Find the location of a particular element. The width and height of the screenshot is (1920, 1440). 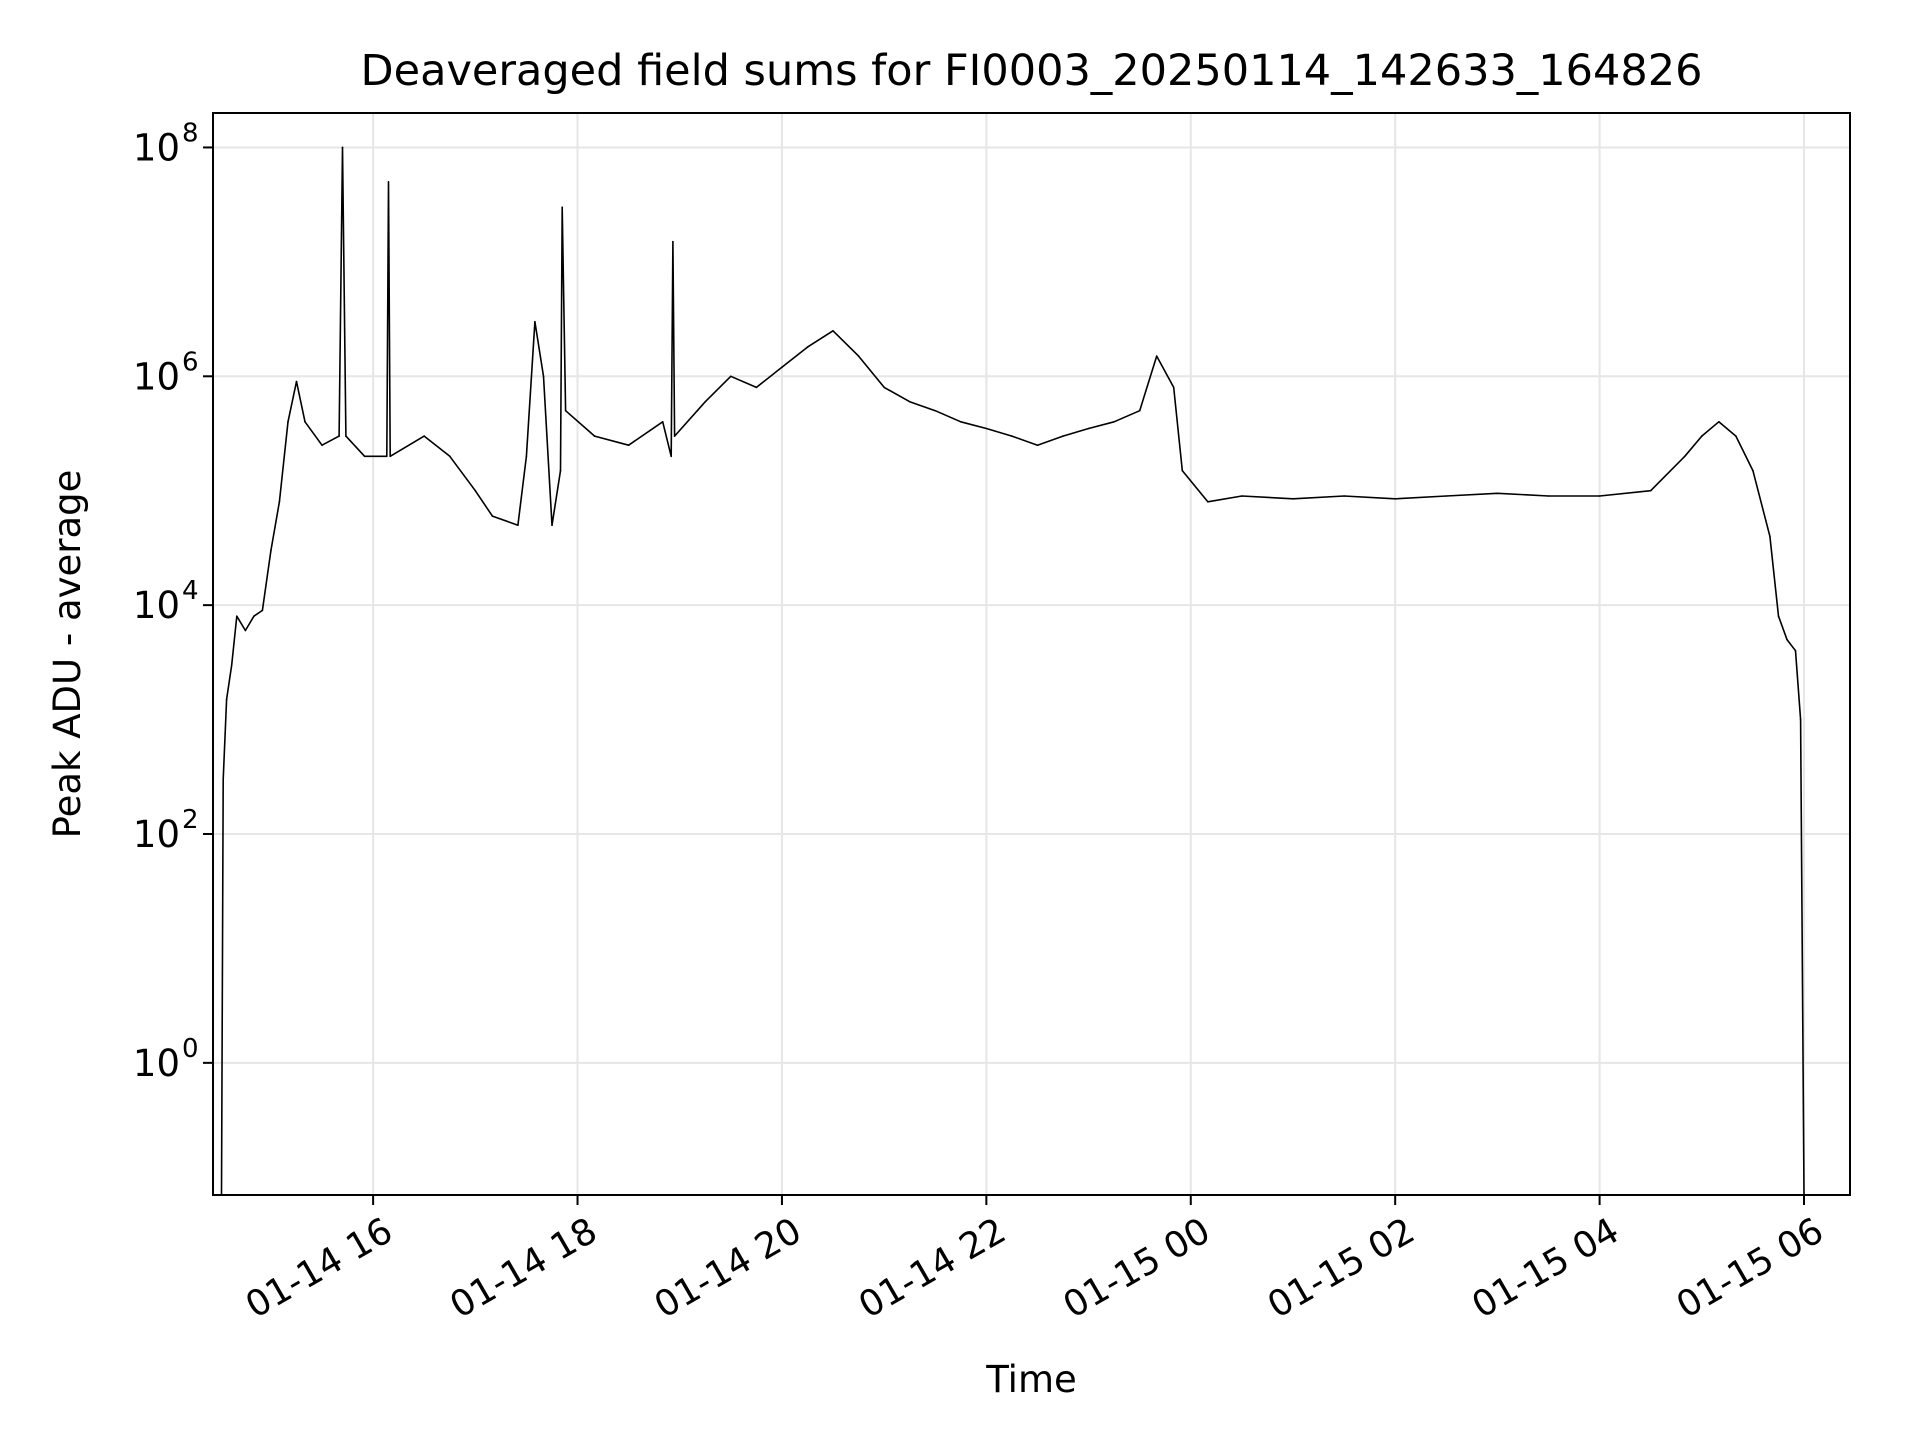

y-tick-exponent: 2 is located at coordinates (190, 820).